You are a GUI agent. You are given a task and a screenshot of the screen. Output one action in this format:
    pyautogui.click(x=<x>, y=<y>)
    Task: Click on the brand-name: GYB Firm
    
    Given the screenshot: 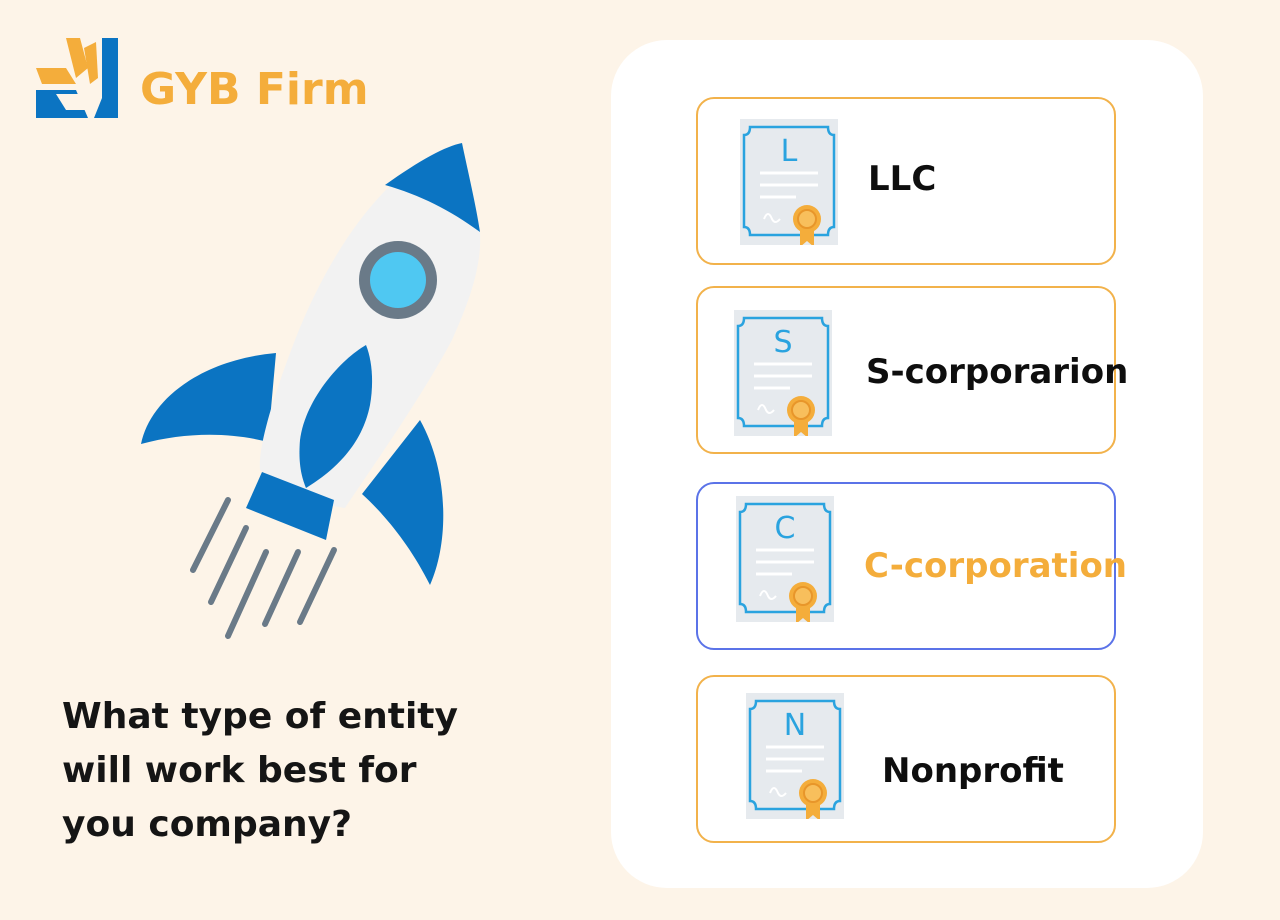 What is the action you would take?
    pyautogui.click(x=254, y=89)
    